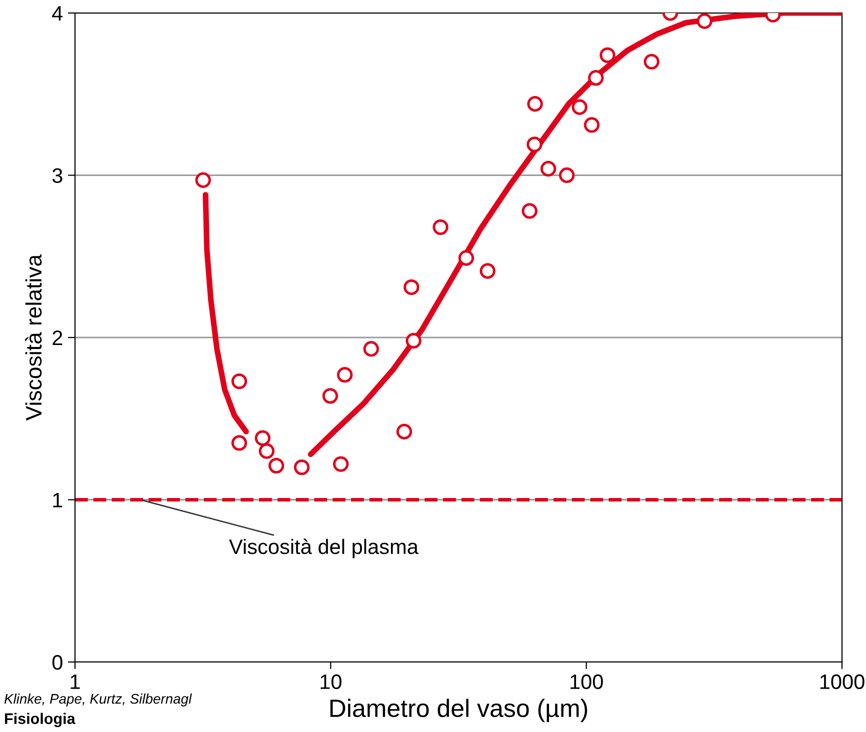 The height and width of the screenshot is (732, 866). I want to click on y-tick-label: 1, so click(57, 500).